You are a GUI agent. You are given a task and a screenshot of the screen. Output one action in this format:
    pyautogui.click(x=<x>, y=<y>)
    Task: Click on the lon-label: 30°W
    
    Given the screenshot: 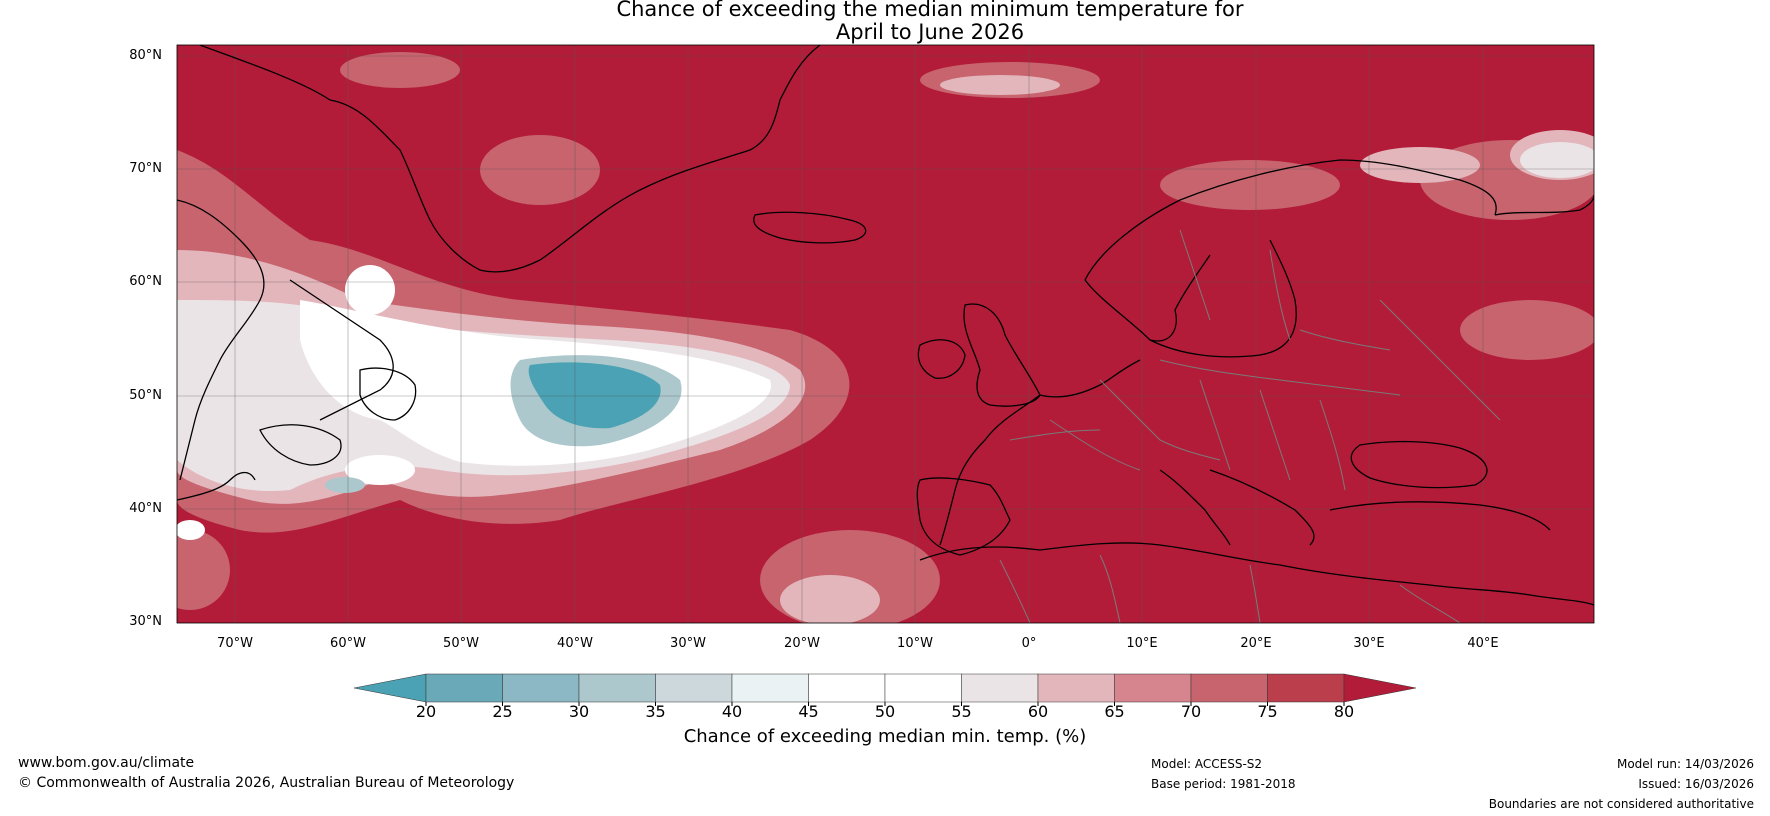 What is the action you would take?
    pyautogui.click(x=688, y=643)
    